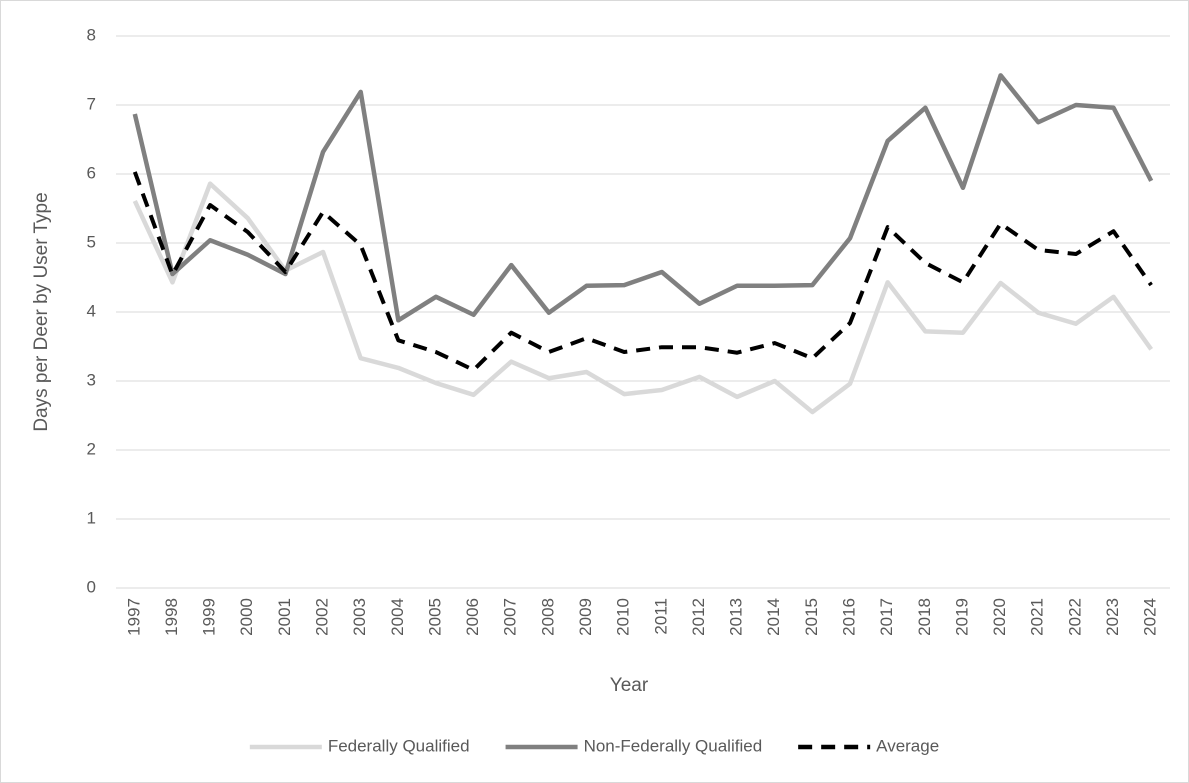  What do you see at coordinates (698, 617) in the screenshot?
I see `x-tick-label: 2012` at bounding box center [698, 617].